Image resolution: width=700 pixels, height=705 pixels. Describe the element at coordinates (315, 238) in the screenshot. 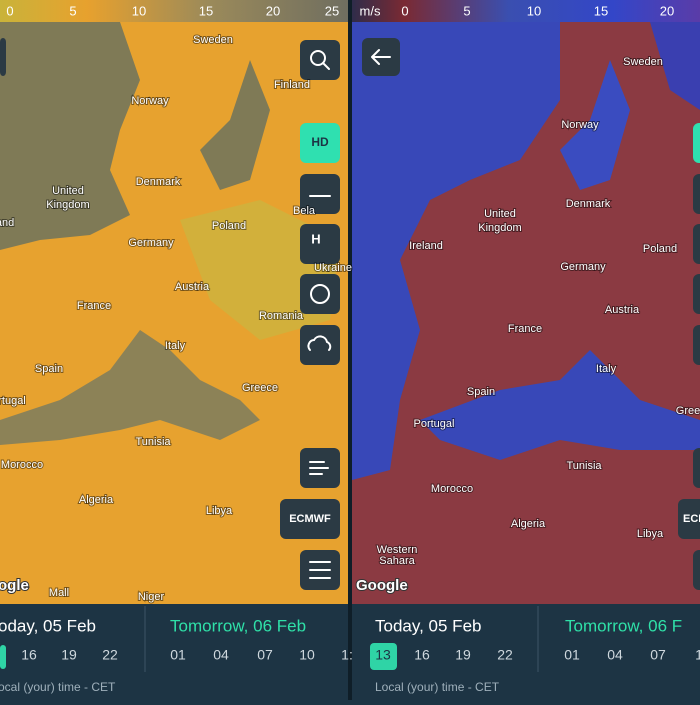

I see `icon: H` at that location.